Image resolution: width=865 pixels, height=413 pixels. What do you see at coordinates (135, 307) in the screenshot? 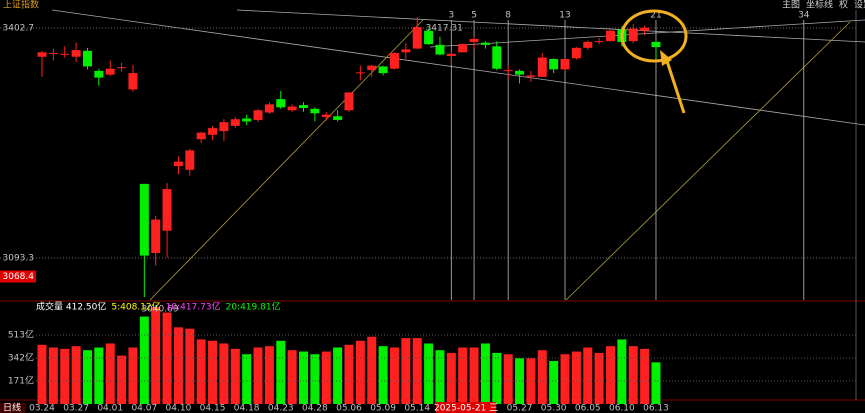
I see `volume-legend: 5:408.12亿` at bounding box center [135, 307].